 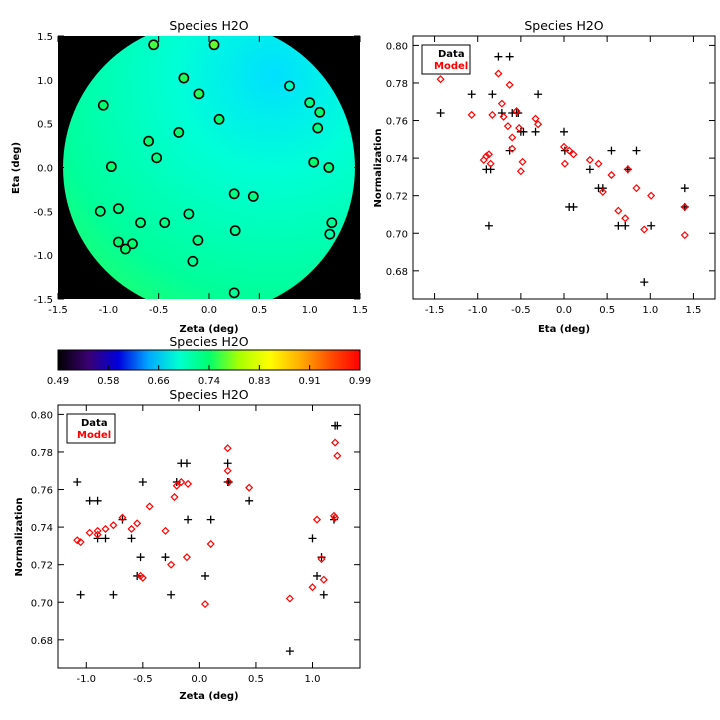 I want to click on 0-ytick-label: -1.5, so click(x=43, y=300).